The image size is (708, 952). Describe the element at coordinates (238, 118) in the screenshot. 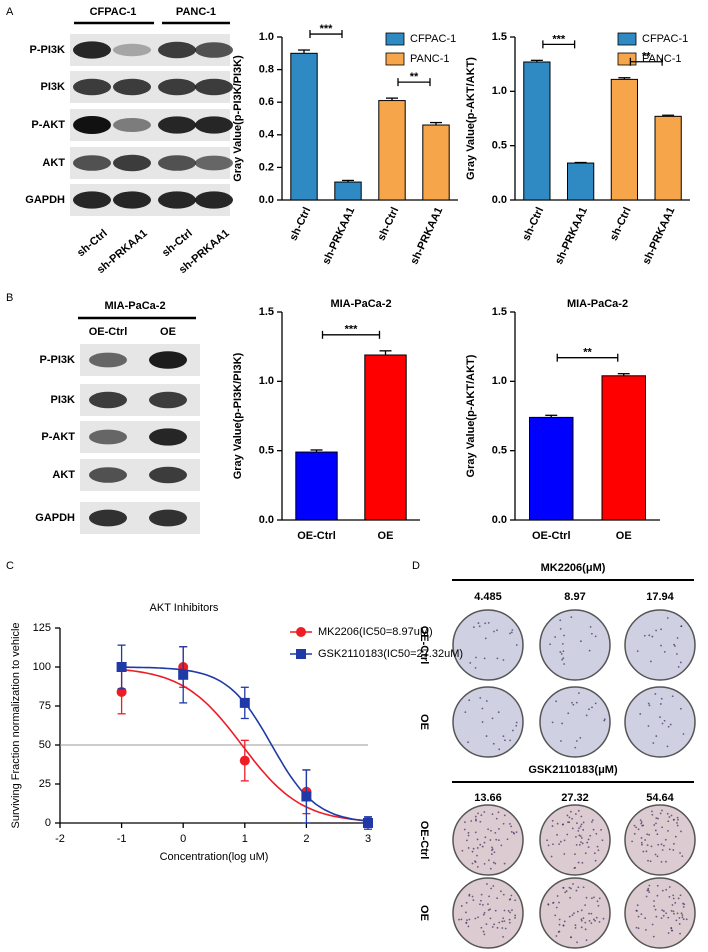

I see `y-axis-label: Gray Value(p-PI3K/PI3K)` at that location.